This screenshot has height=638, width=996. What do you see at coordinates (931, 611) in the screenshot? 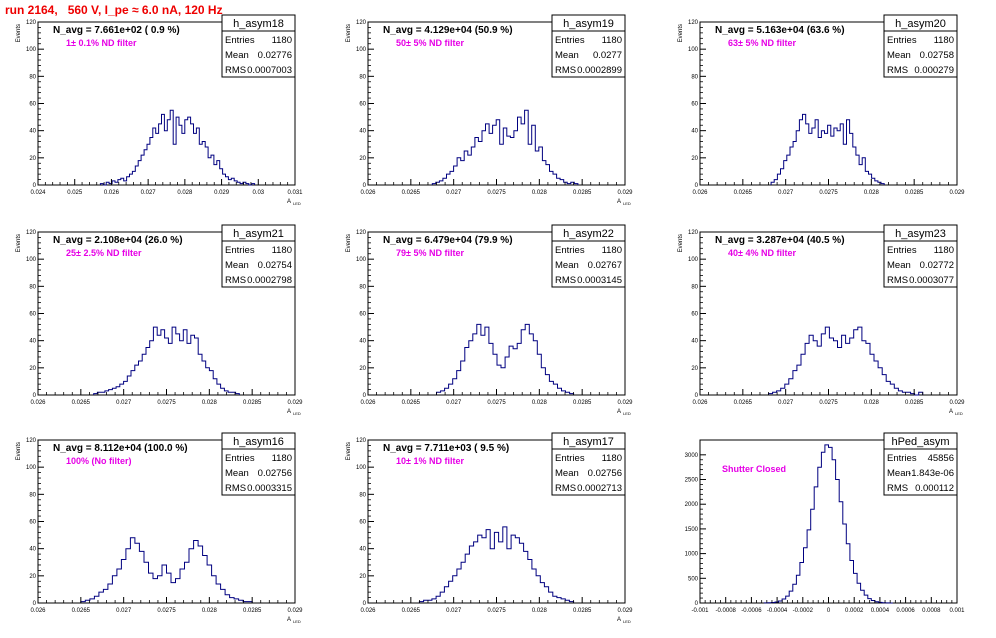
I see `x-tick-label: 0.0008` at bounding box center [931, 611].